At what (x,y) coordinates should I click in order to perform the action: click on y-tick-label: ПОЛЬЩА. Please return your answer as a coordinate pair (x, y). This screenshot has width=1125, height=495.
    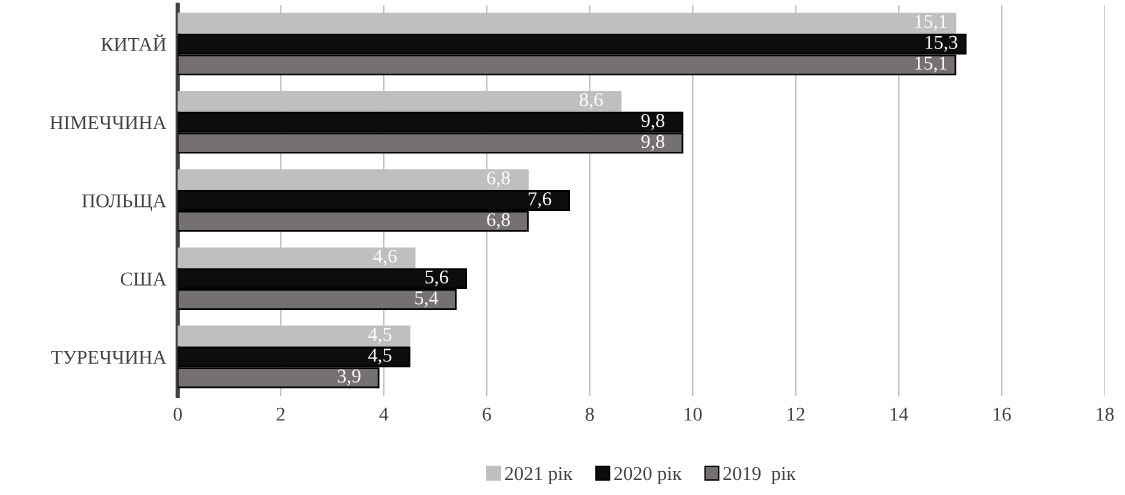
    Looking at the image, I should click on (124, 203).